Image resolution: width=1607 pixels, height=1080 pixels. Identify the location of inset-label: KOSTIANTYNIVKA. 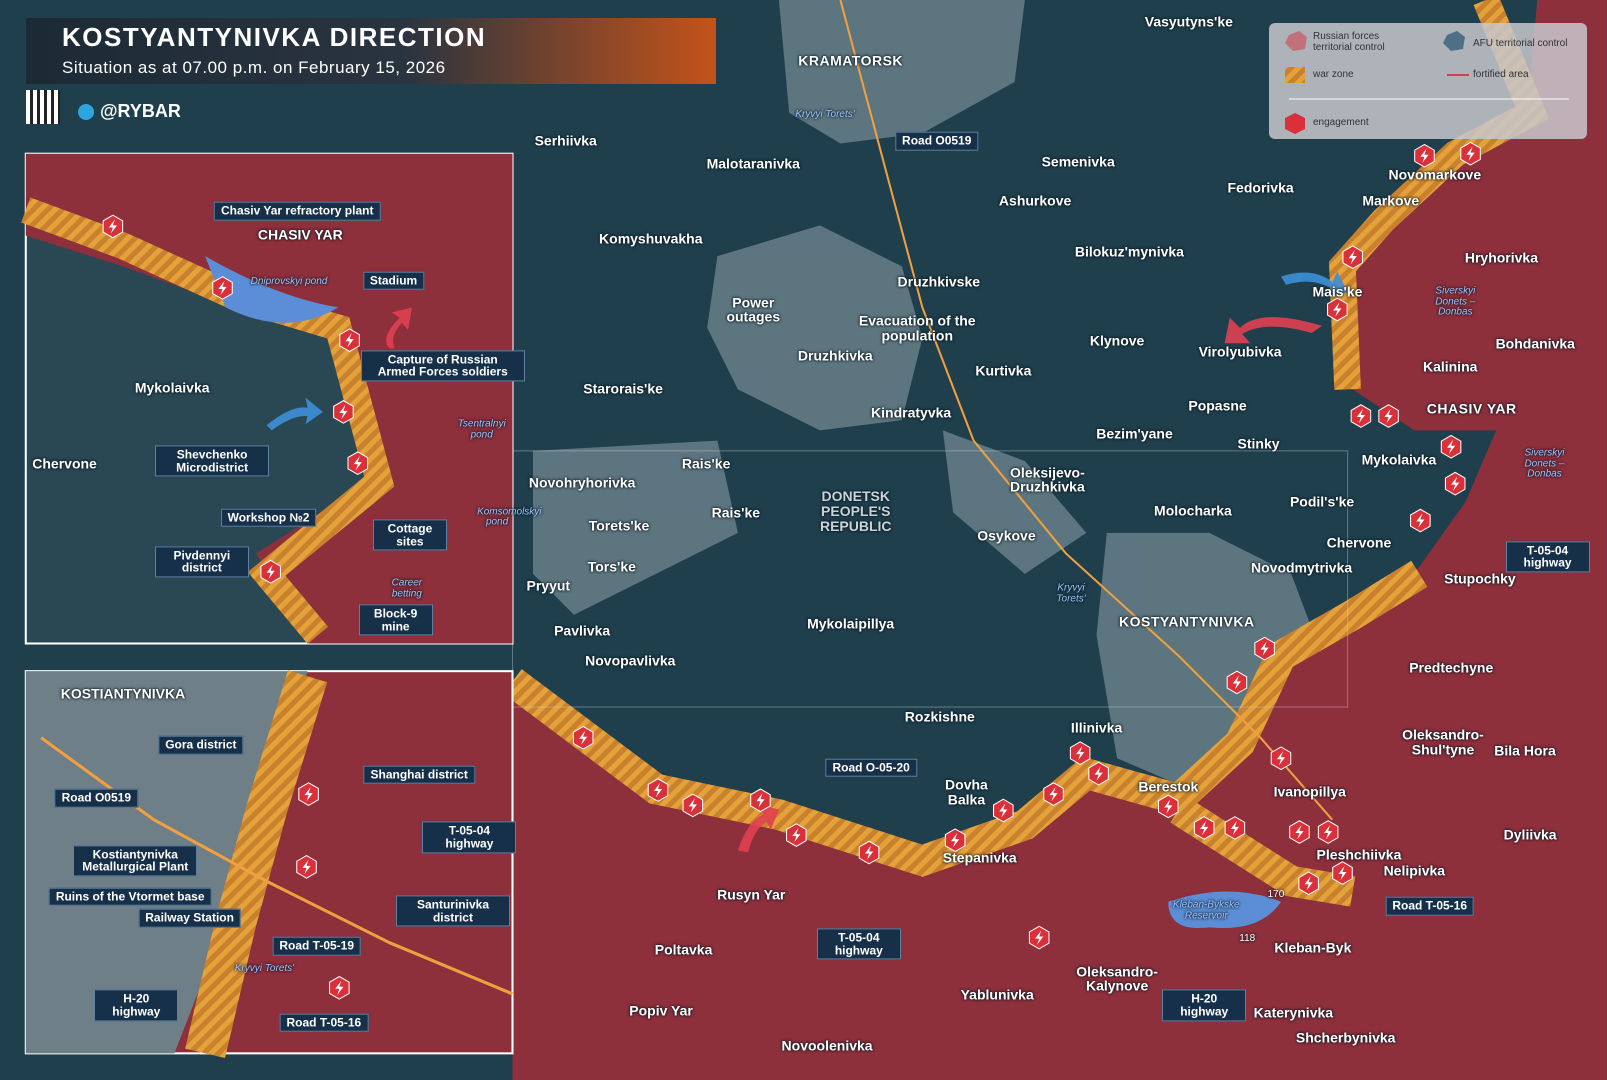
(123, 693).